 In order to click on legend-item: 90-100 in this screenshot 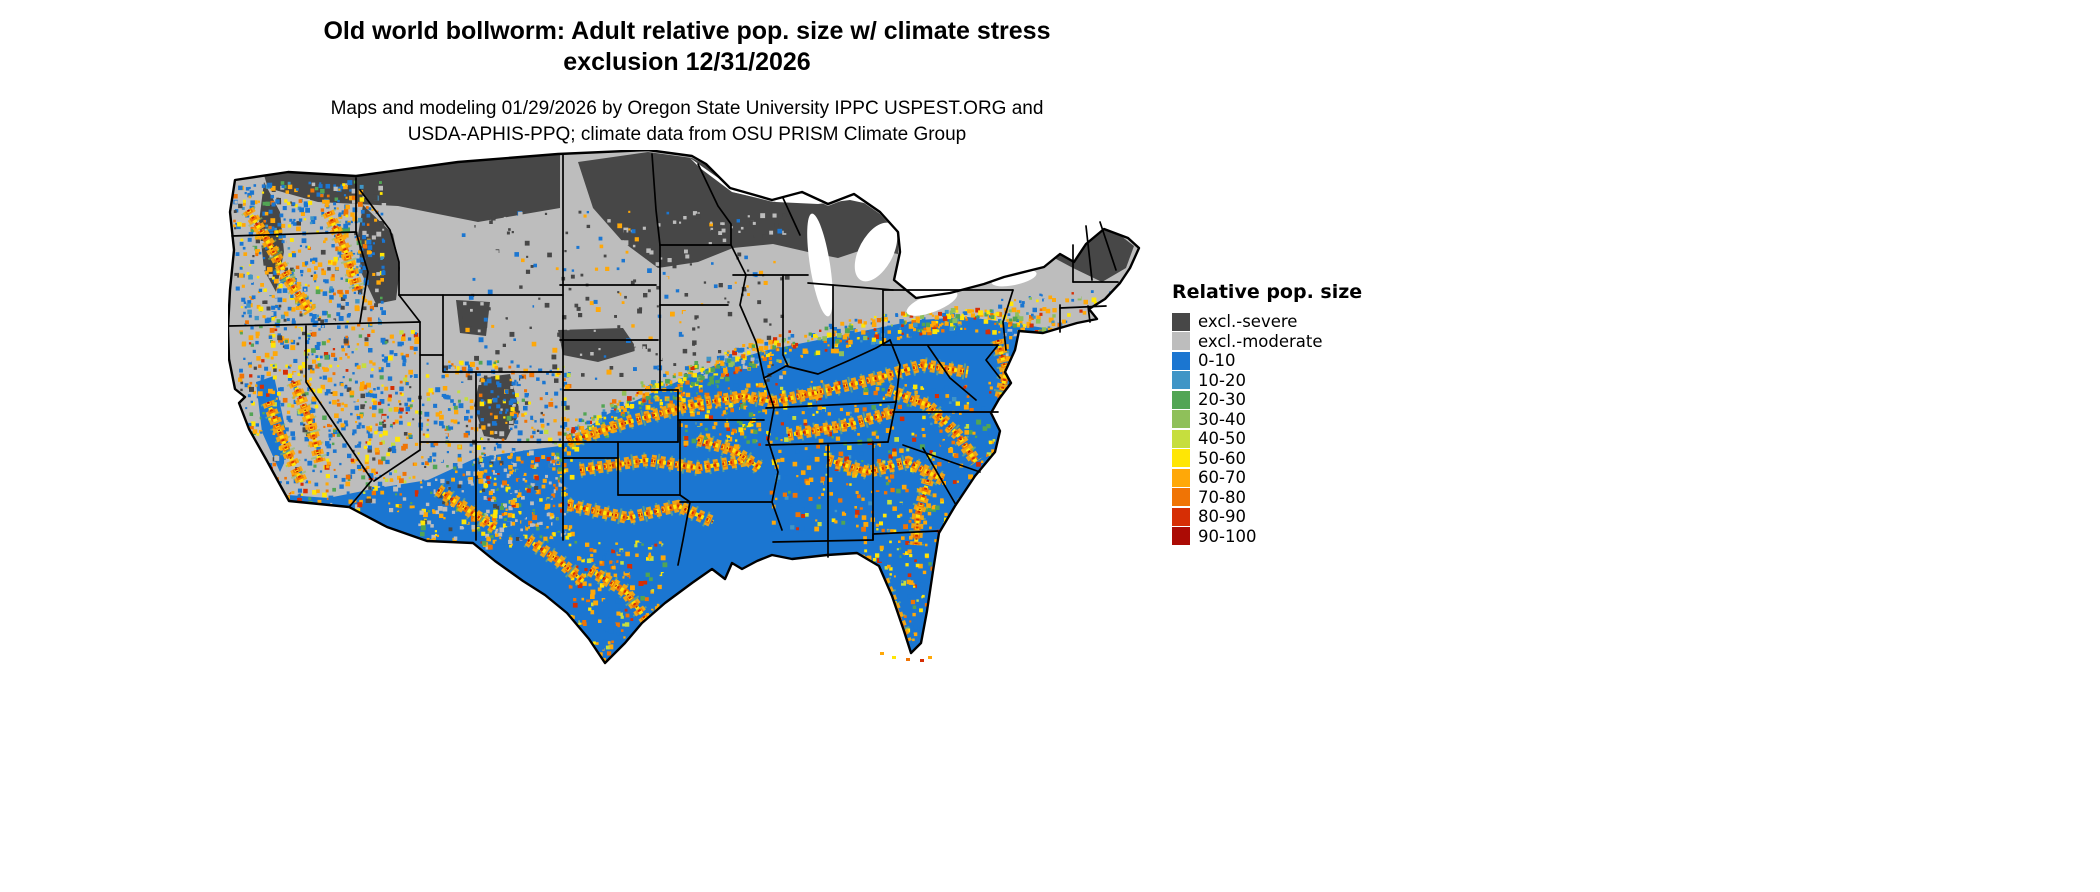, I will do `click(1267, 537)`.